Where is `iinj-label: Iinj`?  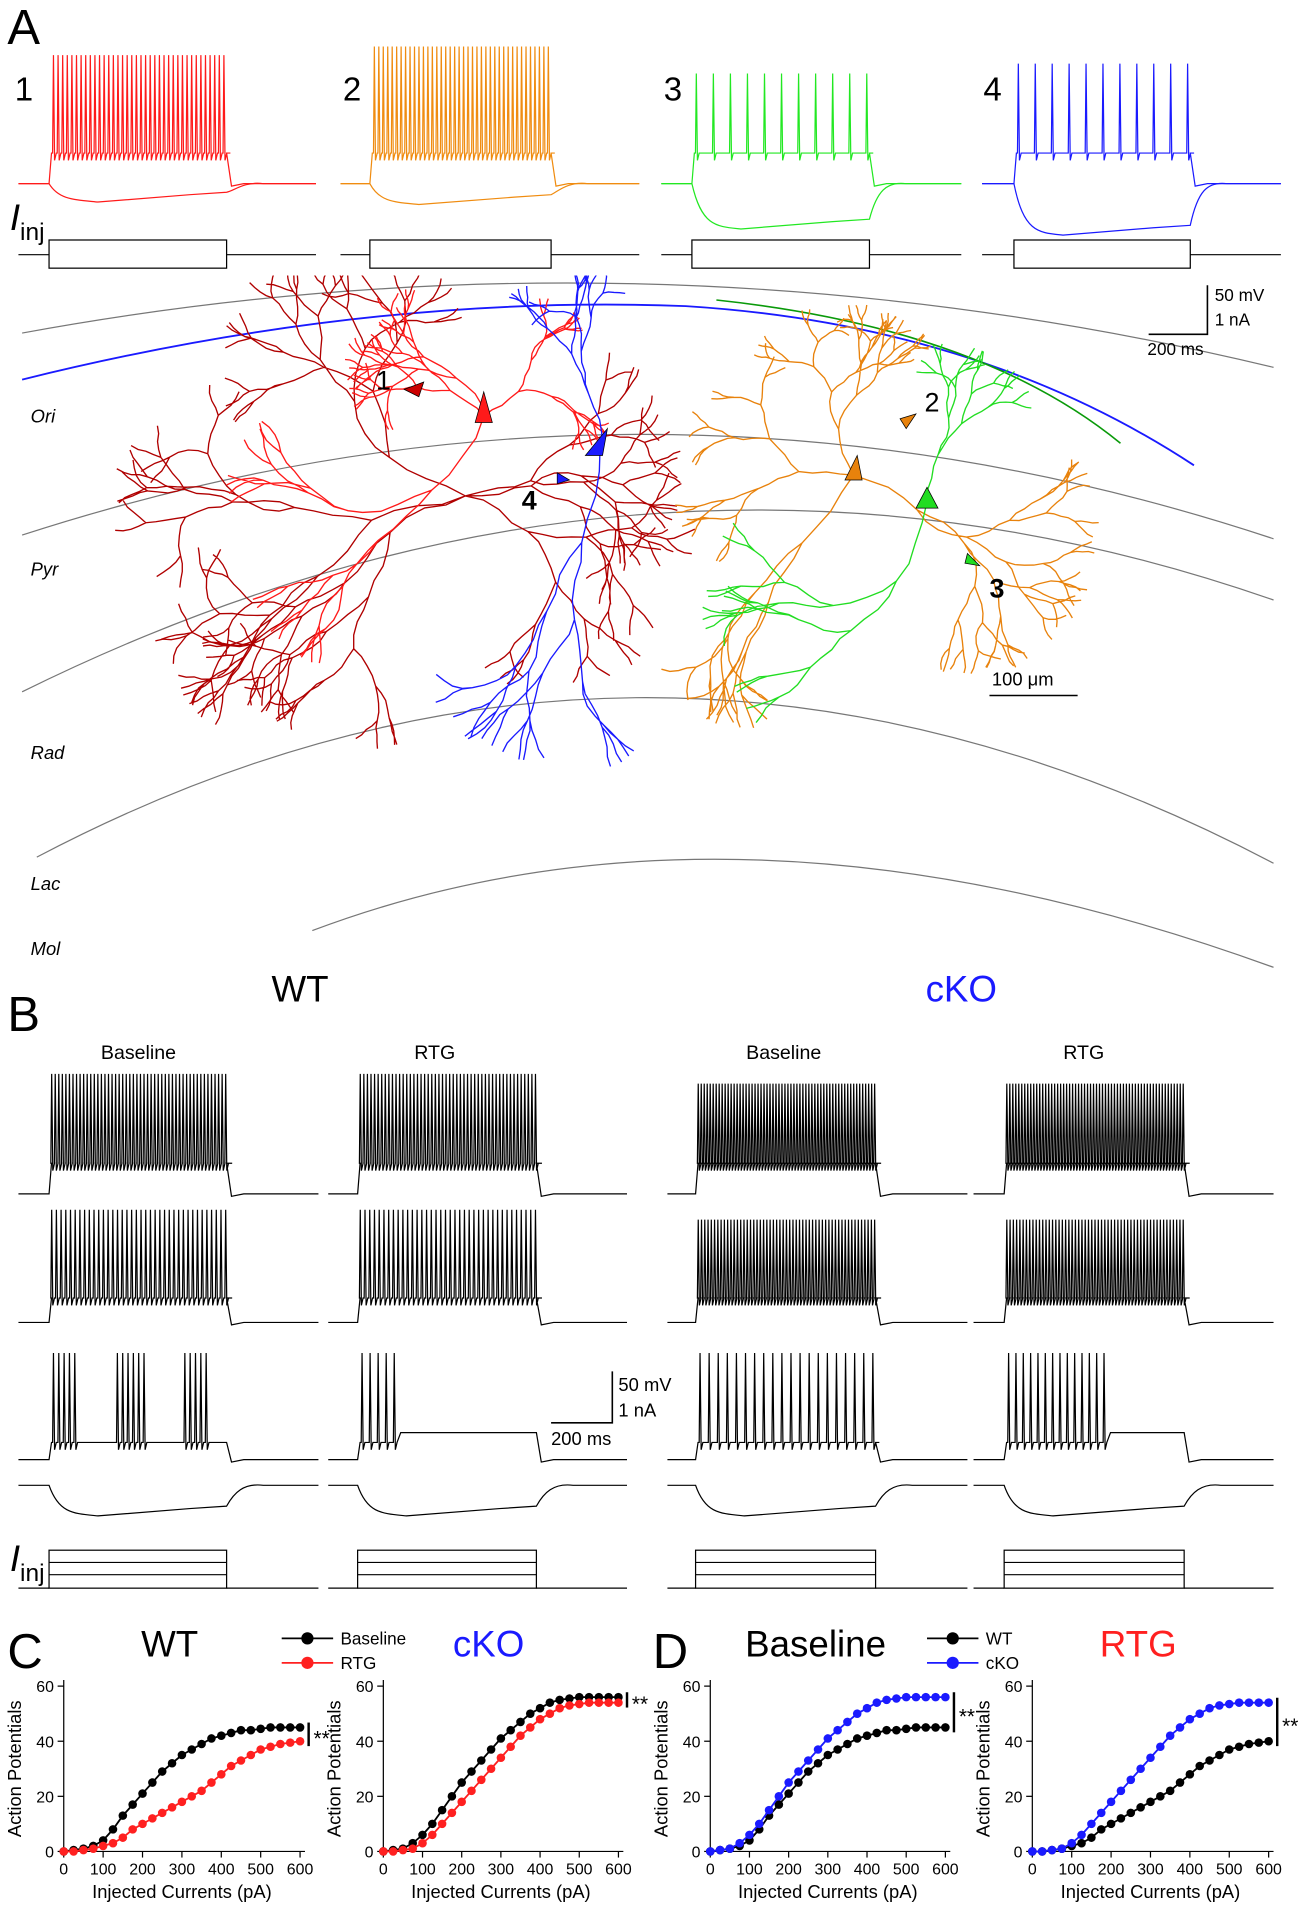 iinj-label: Iinj is located at coordinates (27, 1562).